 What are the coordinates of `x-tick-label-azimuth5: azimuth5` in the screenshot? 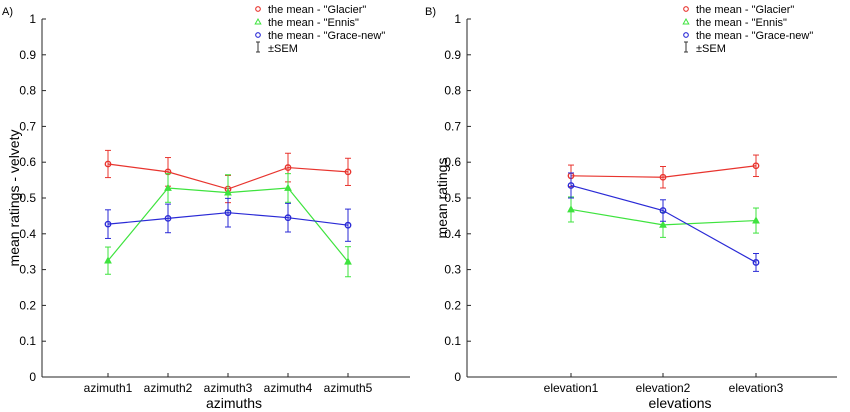 It's located at (348, 388).